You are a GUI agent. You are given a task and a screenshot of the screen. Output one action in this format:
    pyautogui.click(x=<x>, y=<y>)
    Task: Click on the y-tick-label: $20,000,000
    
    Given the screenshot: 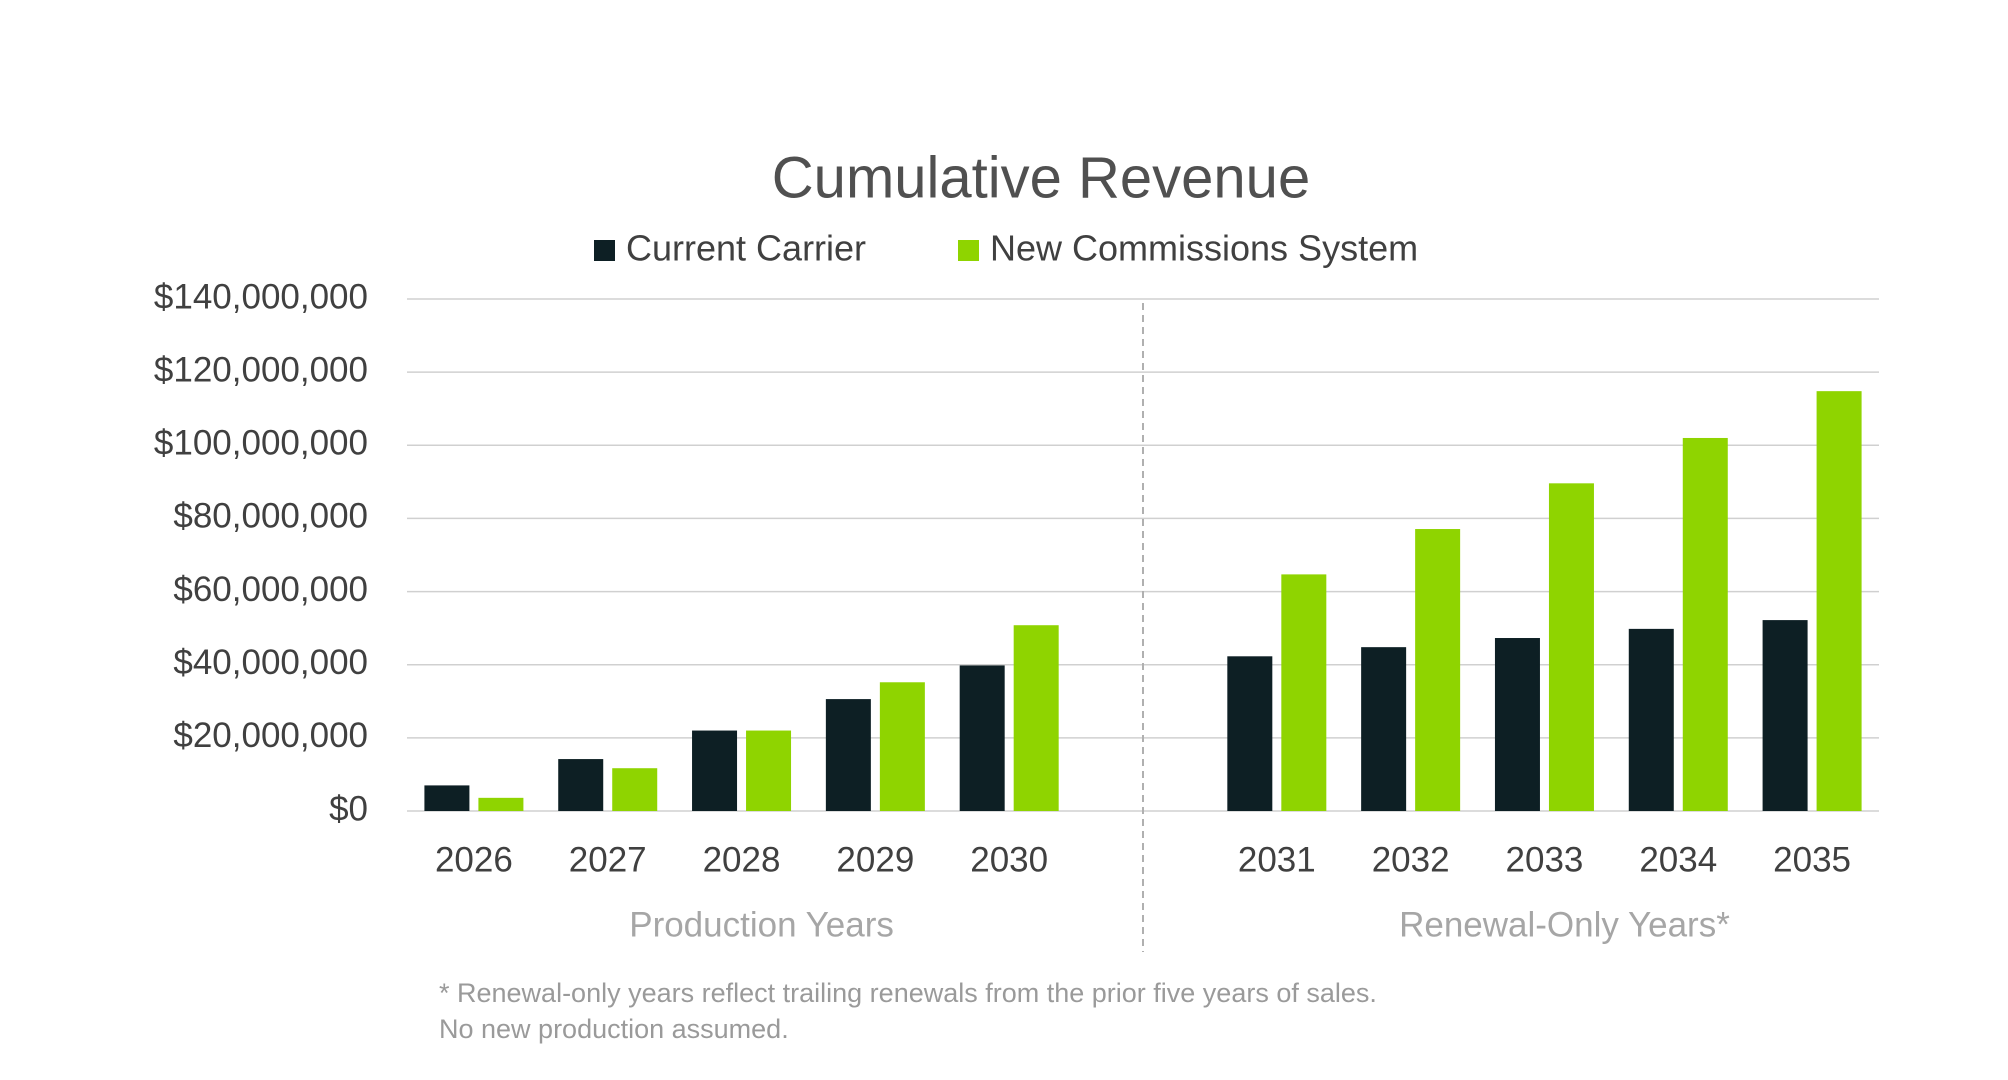 What is the action you would take?
    pyautogui.click(x=270, y=735)
    